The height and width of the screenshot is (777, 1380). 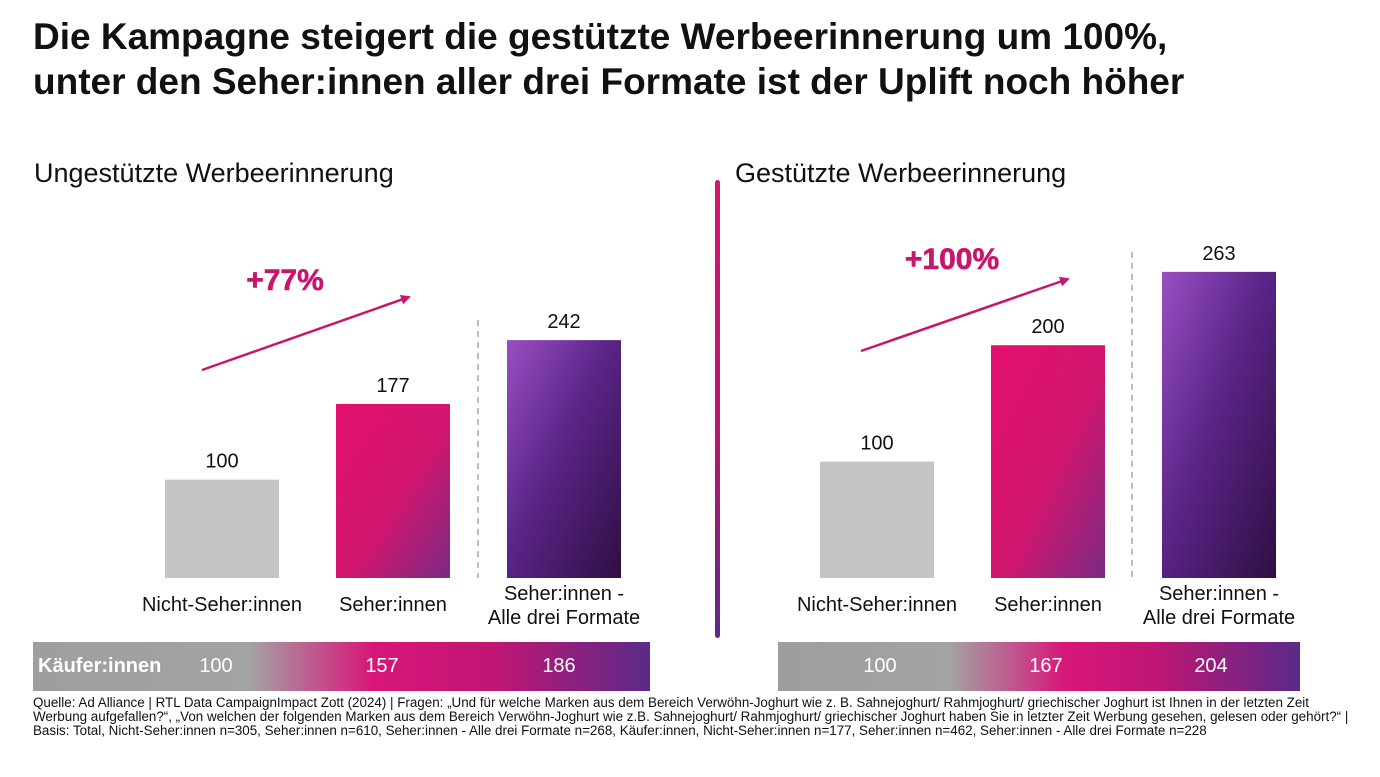 I want to click on buyers-value-alle-drei: 204, so click(x=1211, y=666).